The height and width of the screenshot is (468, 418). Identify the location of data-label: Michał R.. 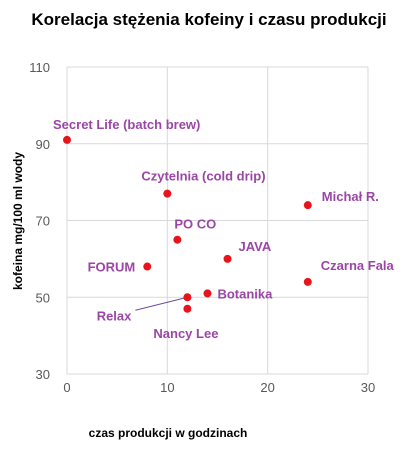
(350, 196).